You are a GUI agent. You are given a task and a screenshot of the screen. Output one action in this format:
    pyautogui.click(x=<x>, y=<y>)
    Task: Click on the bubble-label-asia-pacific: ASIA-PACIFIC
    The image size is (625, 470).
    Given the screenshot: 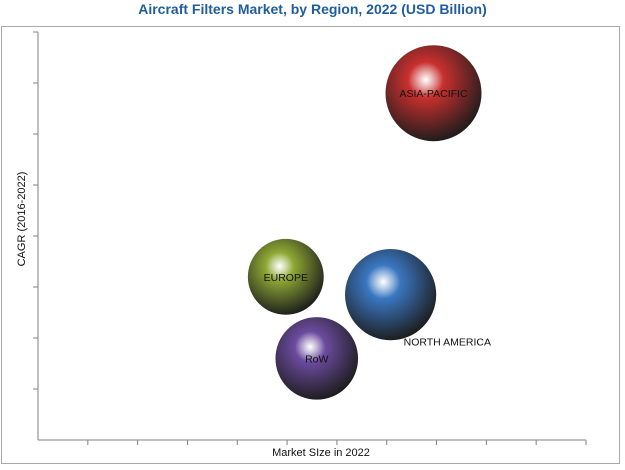 What is the action you would take?
    pyautogui.click(x=433, y=94)
    